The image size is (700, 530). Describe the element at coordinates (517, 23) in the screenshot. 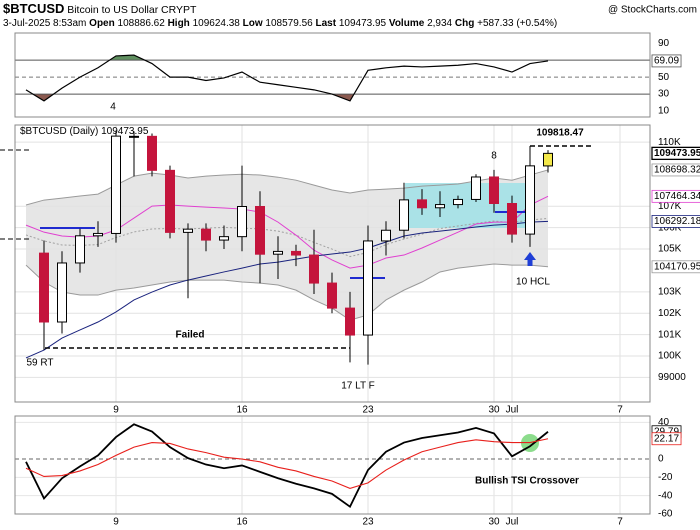

I see `value: +587.33 (+0.54%)` at that location.